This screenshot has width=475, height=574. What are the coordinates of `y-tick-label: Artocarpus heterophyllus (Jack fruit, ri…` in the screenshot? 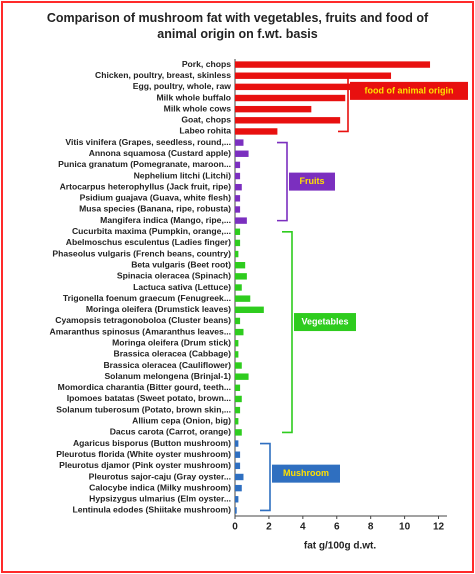 It's located at (146, 186).